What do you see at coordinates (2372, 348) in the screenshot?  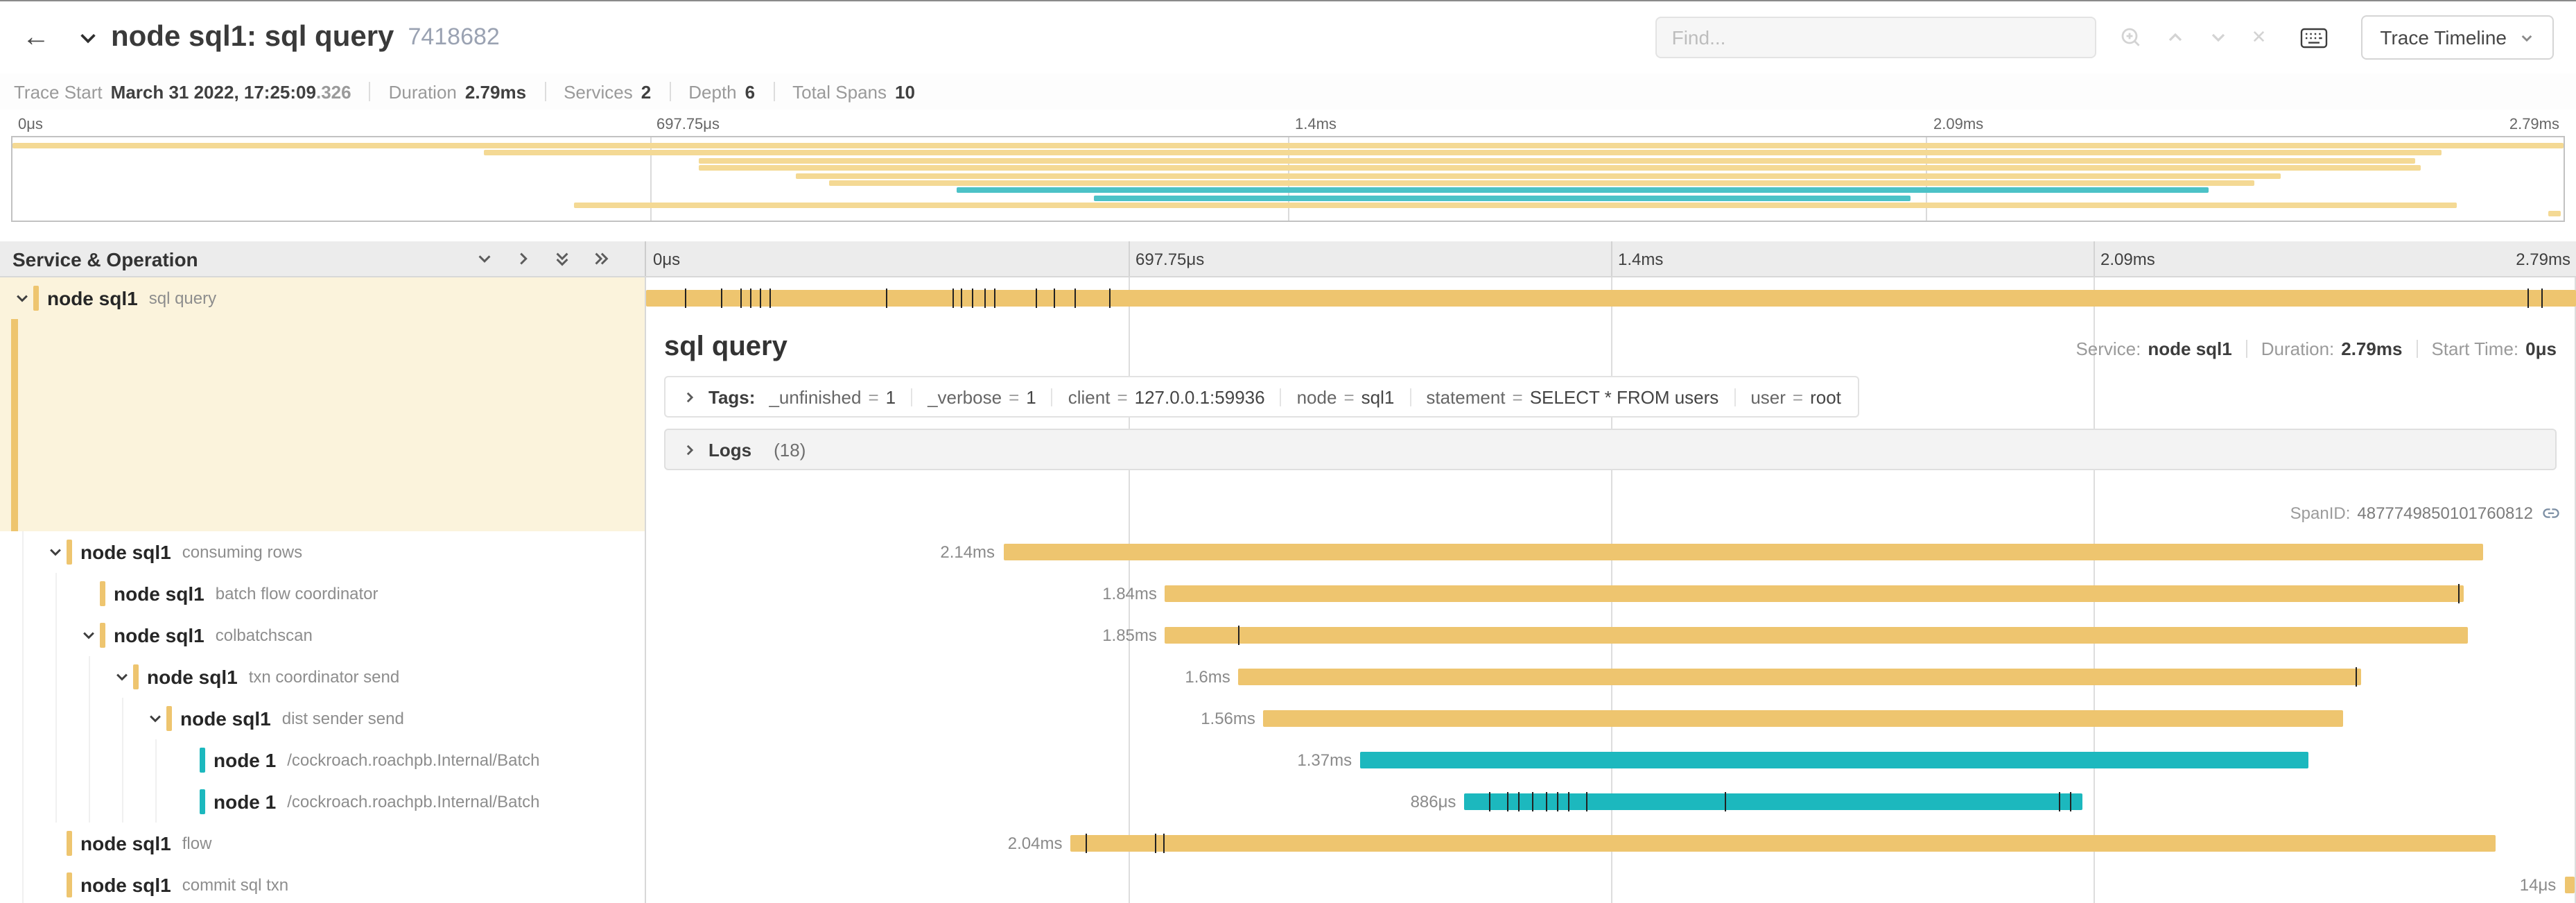 I see `duration-value: 2.79ms` at bounding box center [2372, 348].